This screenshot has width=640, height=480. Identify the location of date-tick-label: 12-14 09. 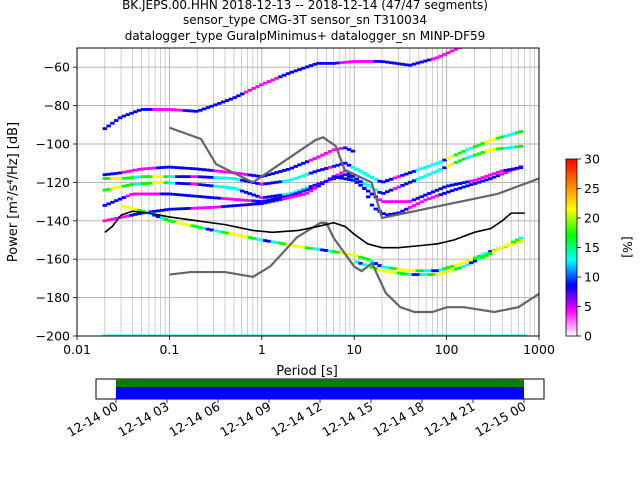
(245, 419).